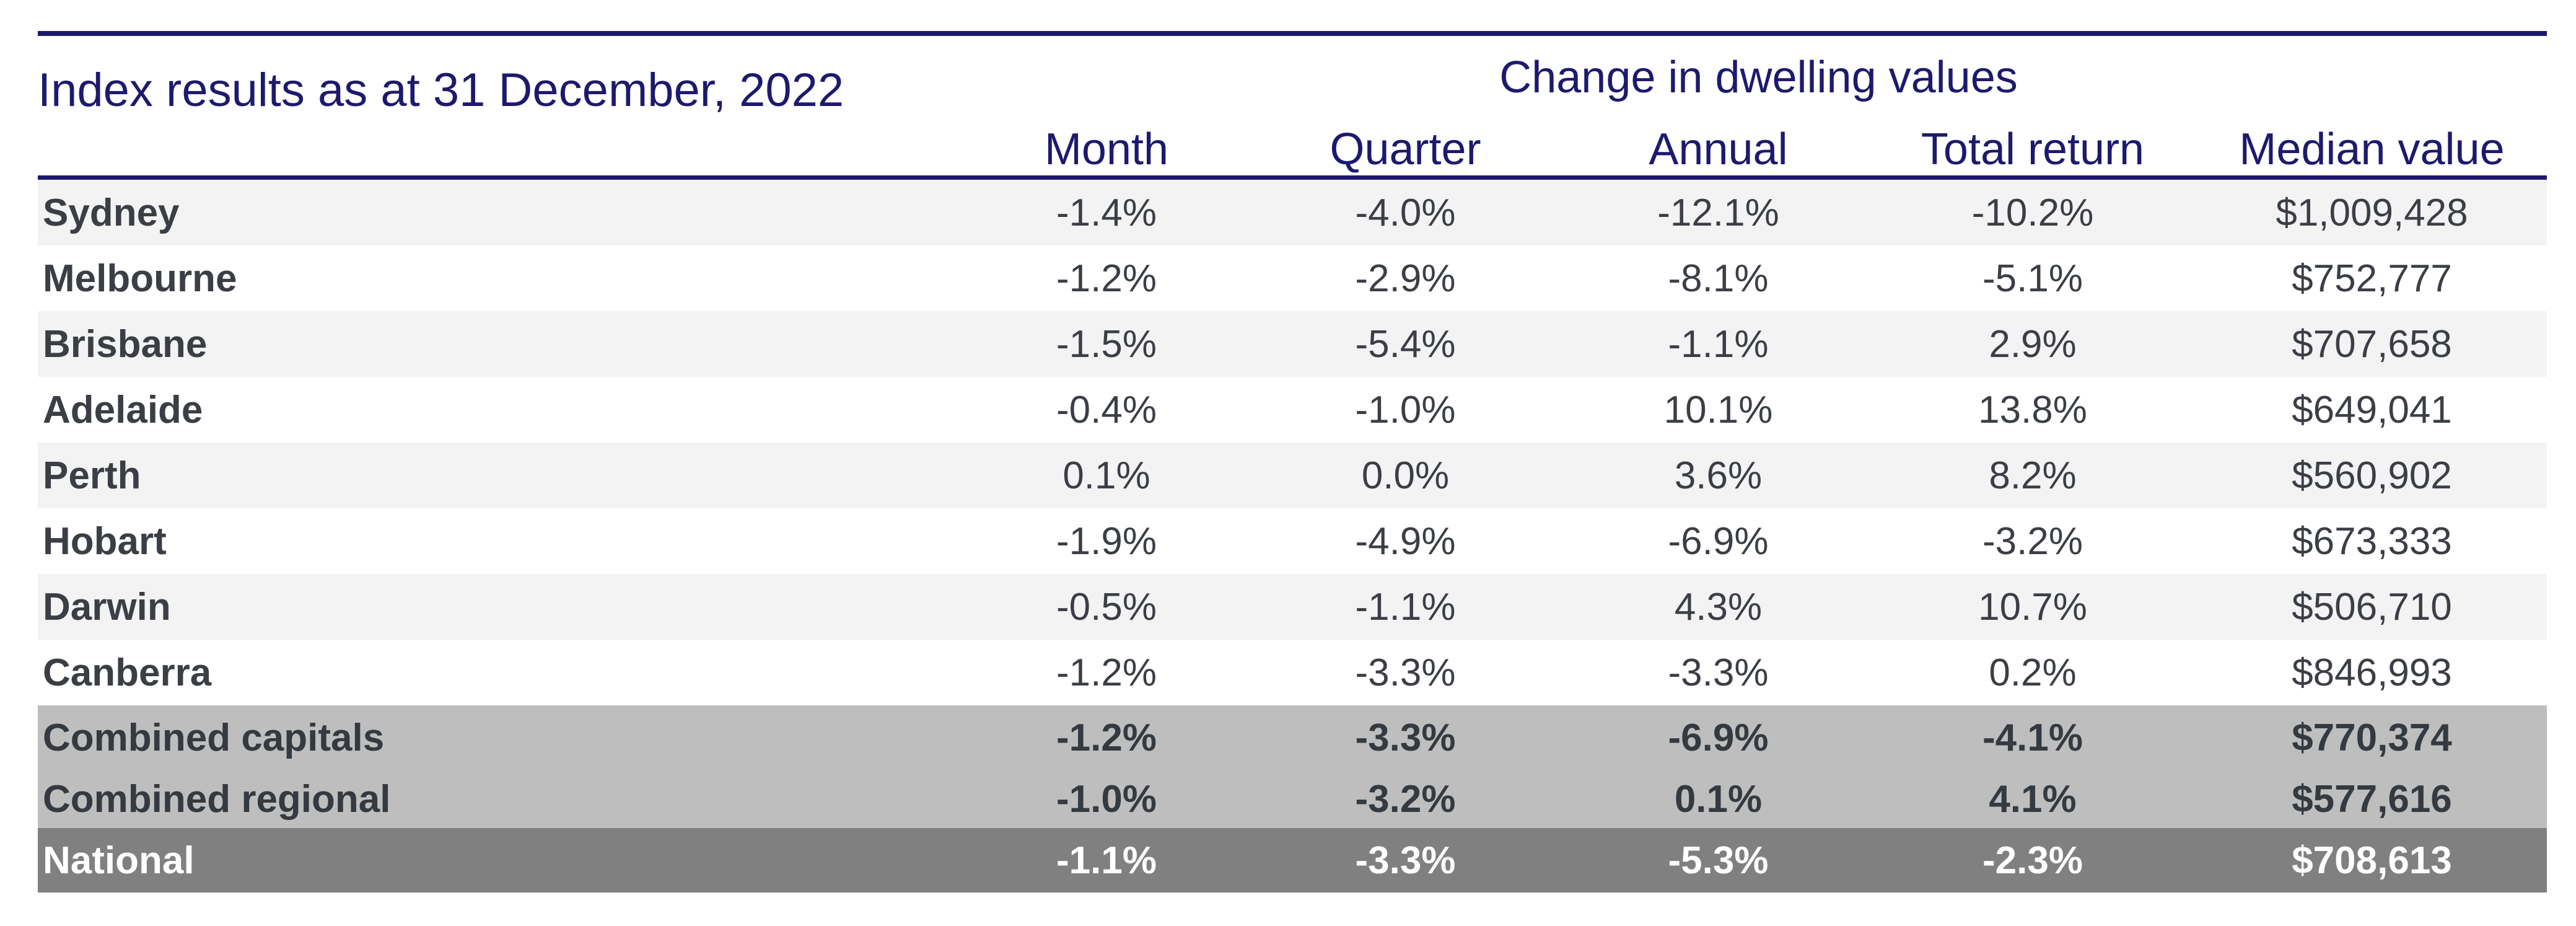 The width and height of the screenshot is (2576, 926). What do you see at coordinates (2372, 278) in the screenshot?
I see `median-value: $752,777` at bounding box center [2372, 278].